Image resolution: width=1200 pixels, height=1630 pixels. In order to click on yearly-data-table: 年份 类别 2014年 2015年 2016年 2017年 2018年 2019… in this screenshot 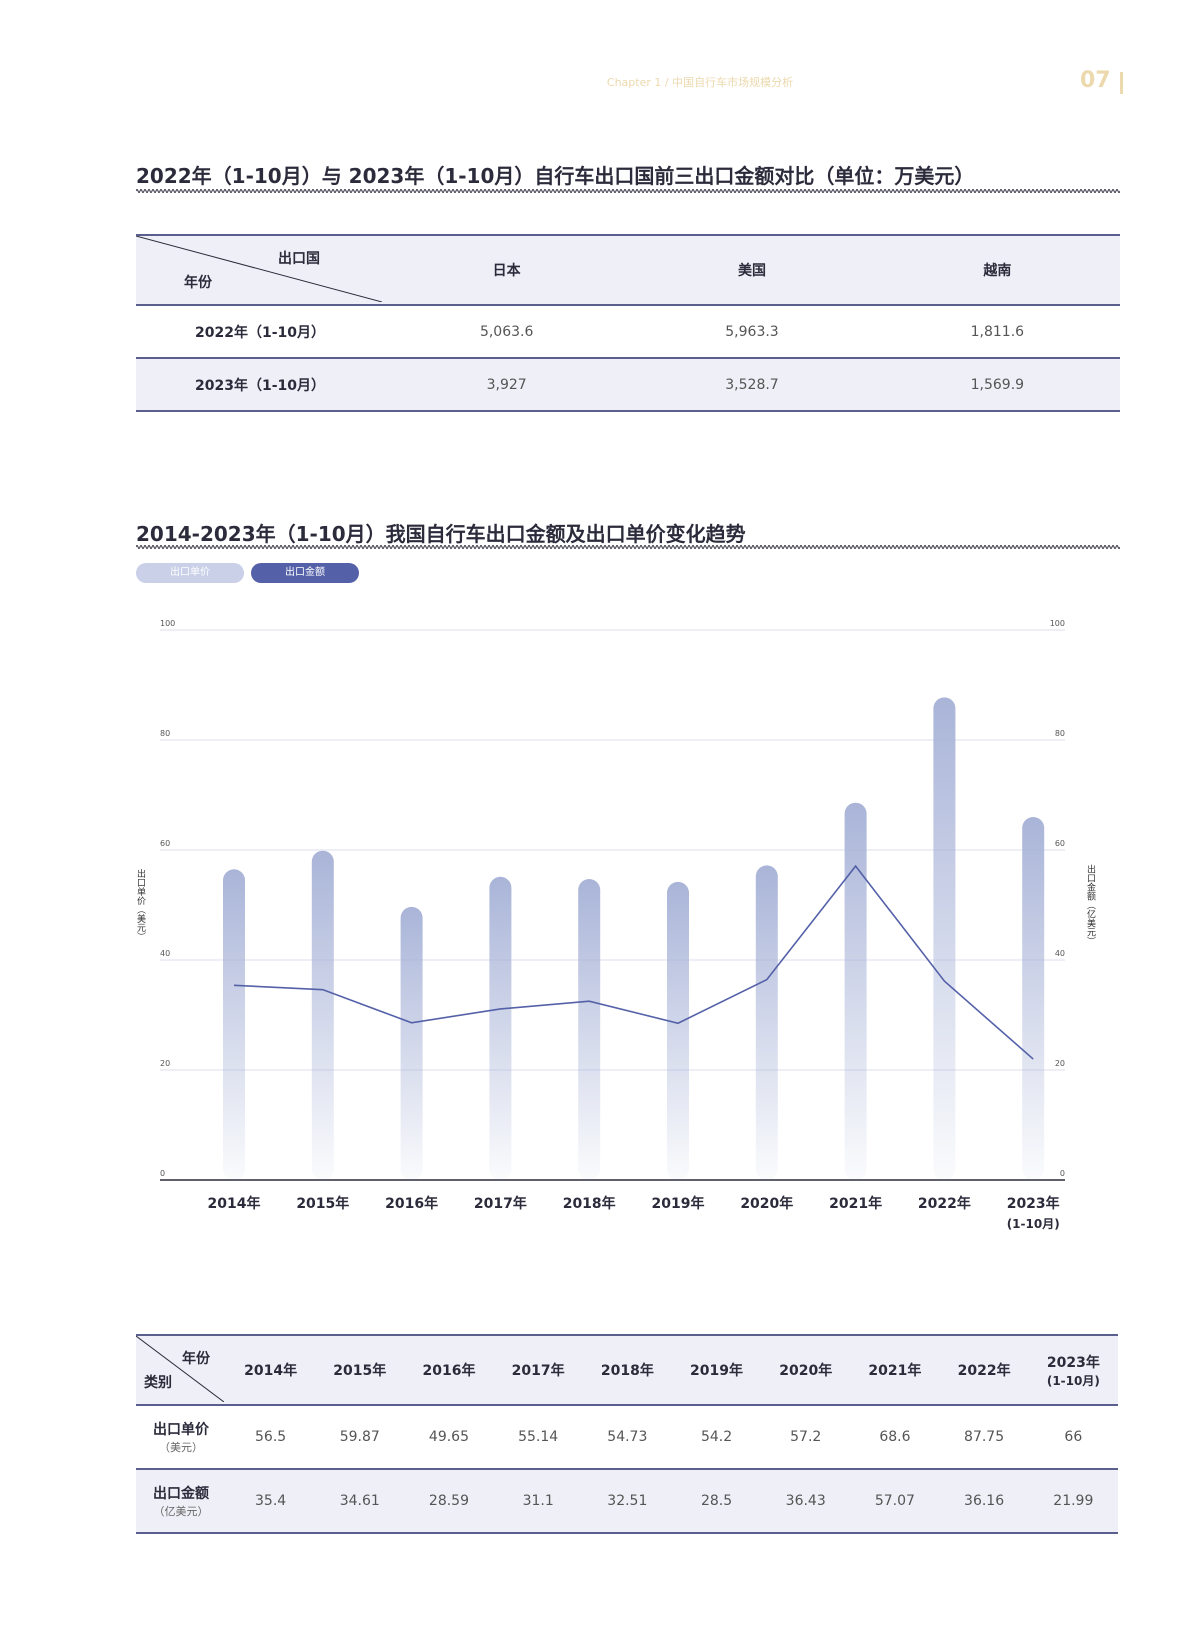, I will do `click(627, 1434)`.